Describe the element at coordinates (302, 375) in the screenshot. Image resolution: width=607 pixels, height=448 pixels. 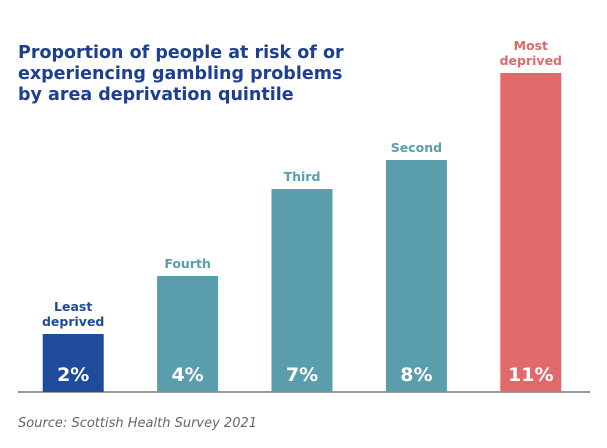
I see `value-label: 7%` at that location.